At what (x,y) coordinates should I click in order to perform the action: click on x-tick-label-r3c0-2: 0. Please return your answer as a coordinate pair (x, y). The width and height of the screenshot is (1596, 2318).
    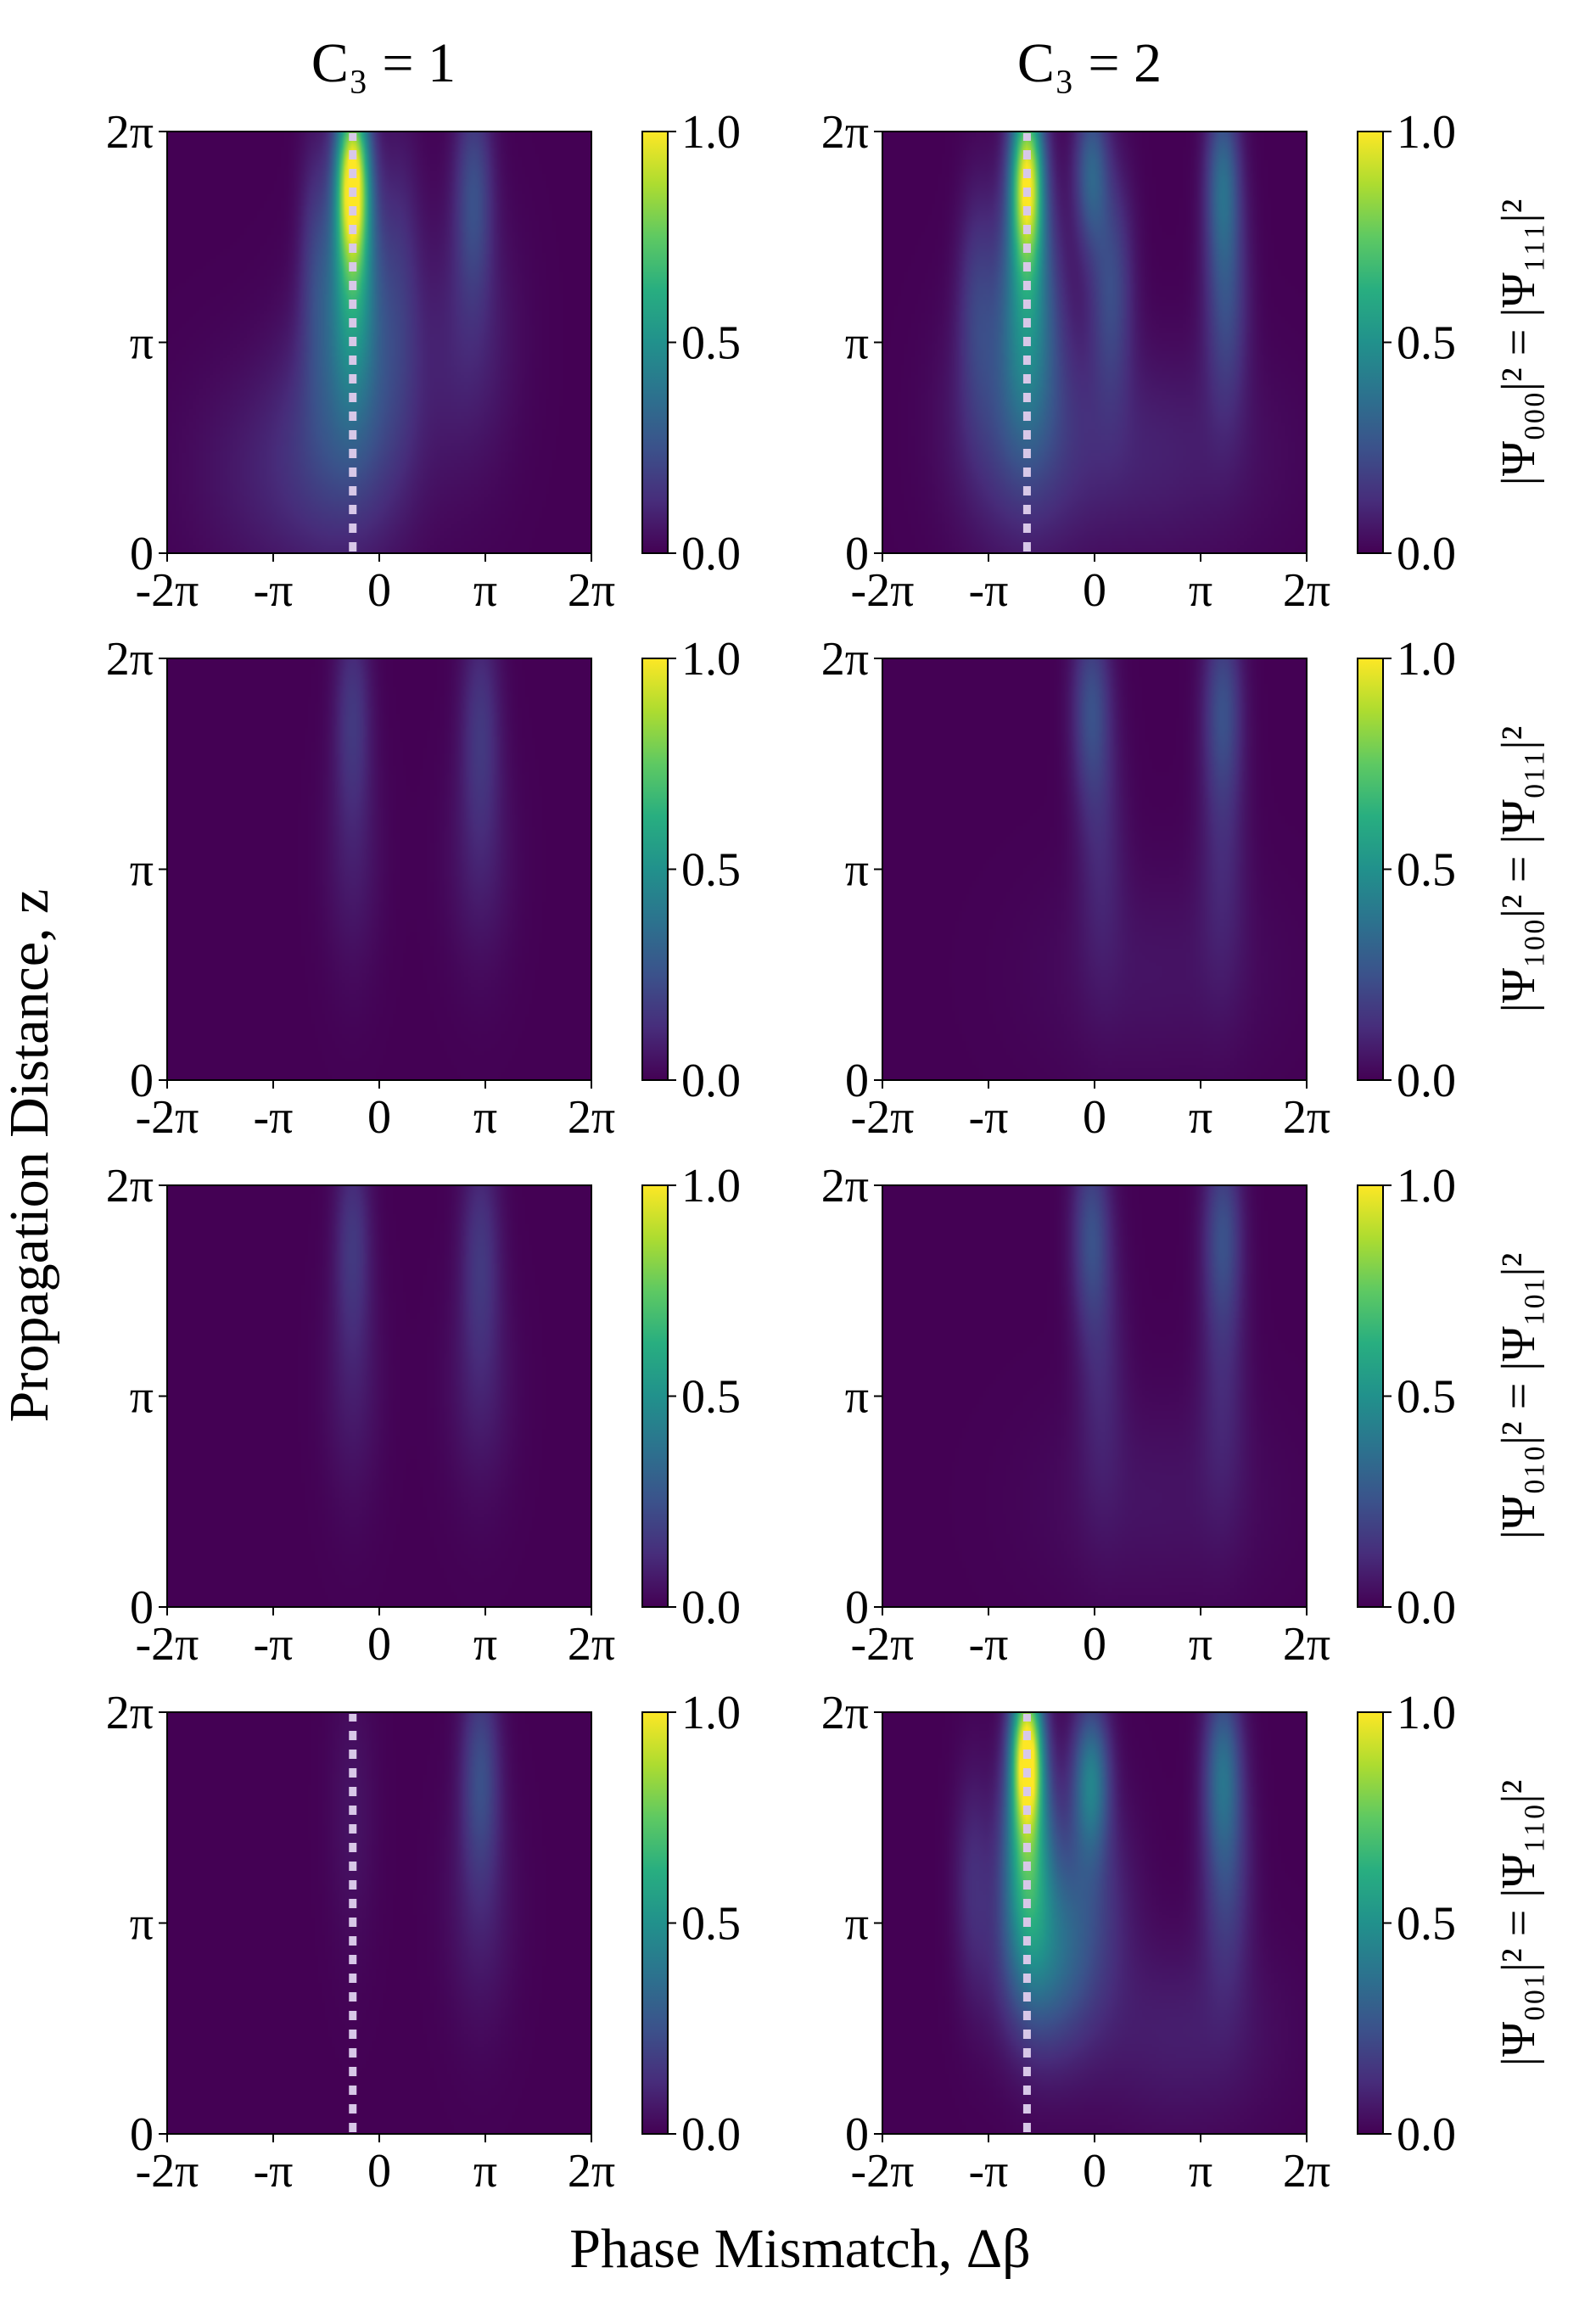
    Looking at the image, I should click on (379, 2171).